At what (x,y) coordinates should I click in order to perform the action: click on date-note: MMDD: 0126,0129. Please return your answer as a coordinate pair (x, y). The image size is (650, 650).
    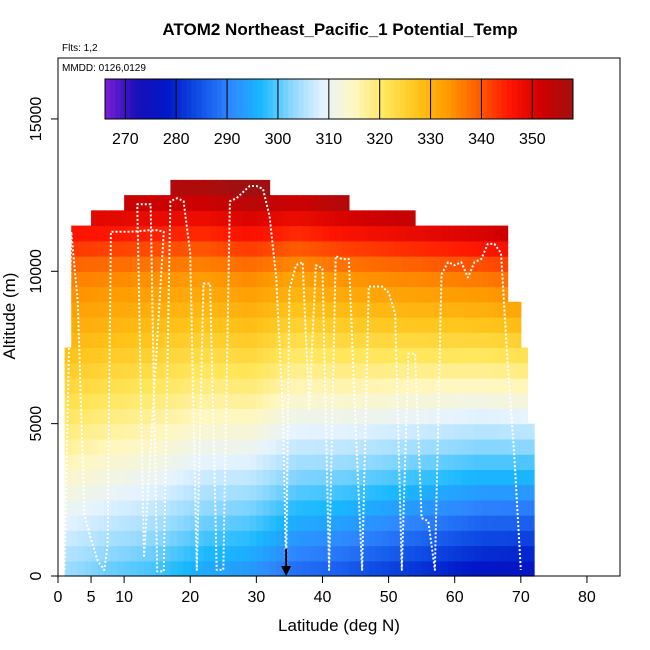
    Looking at the image, I should click on (104, 68).